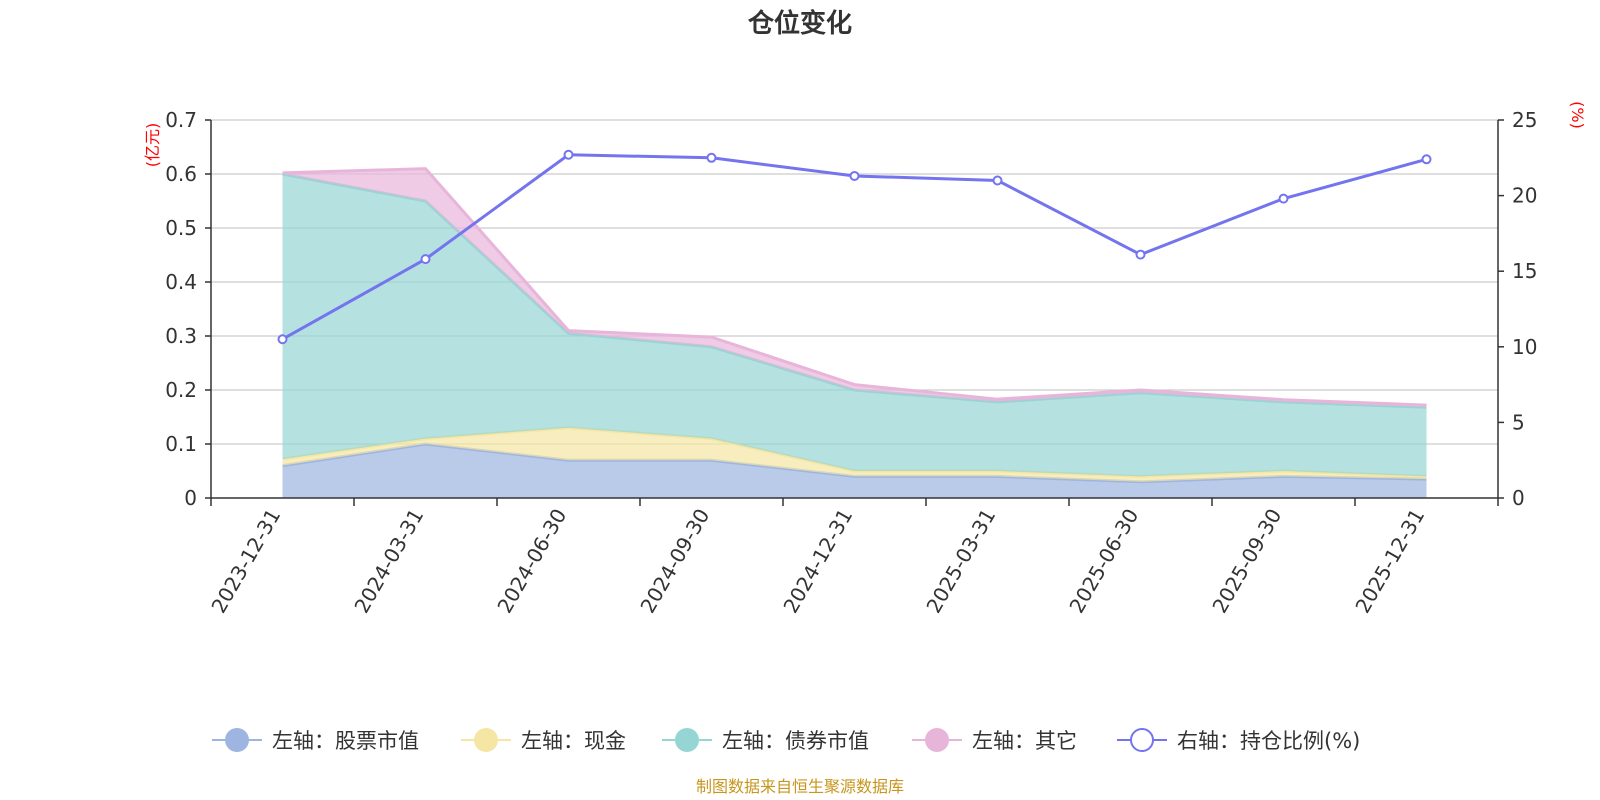  Describe the element at coordinates (1246, 561) in the screenshot. I see `x-tick-label: 2025-09-30` at that location.